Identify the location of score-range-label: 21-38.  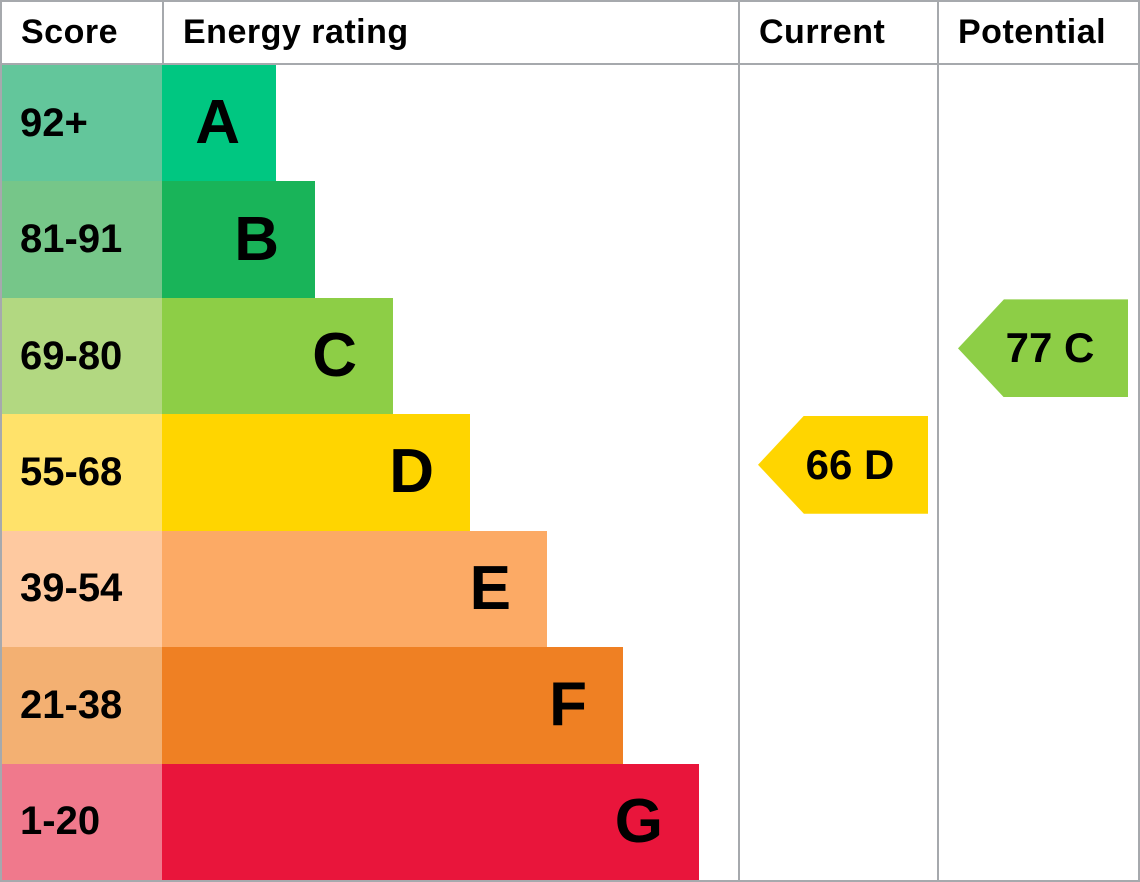
(71, 704).